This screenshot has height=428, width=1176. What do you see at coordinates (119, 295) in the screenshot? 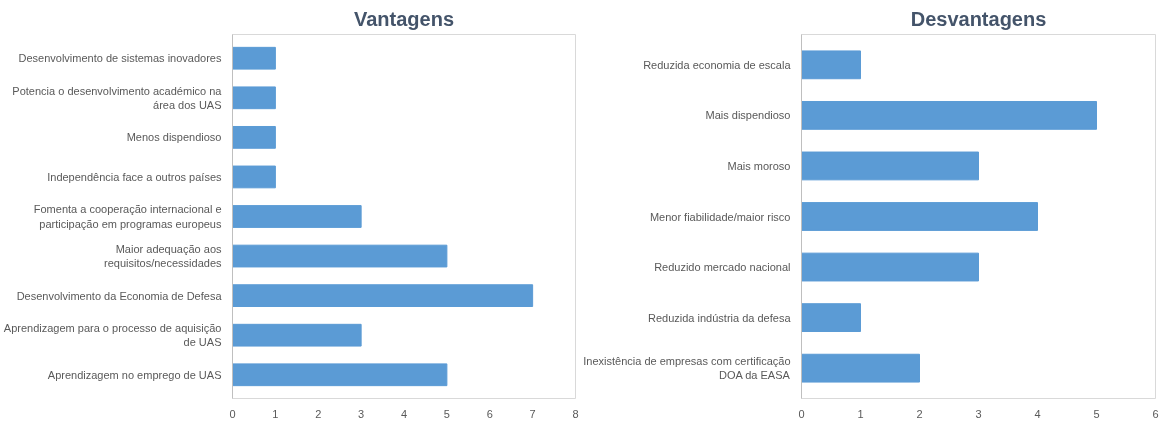
I see `y-tick-label: Desenvolvimento da Economia de Defesa` at bounding box center [119, 295].